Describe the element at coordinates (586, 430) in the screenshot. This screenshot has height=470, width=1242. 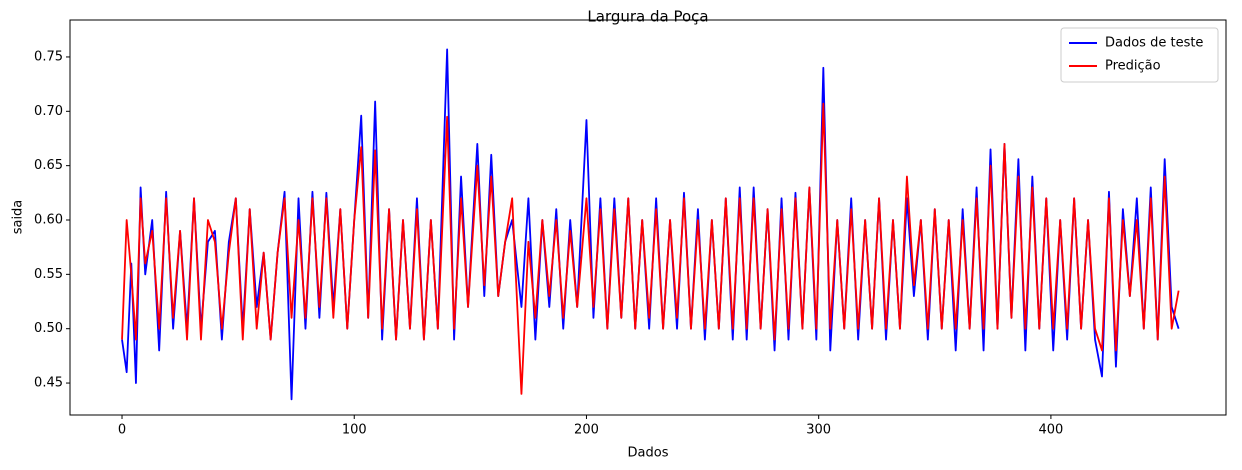
I see `x-tick-label: 200` at that location.